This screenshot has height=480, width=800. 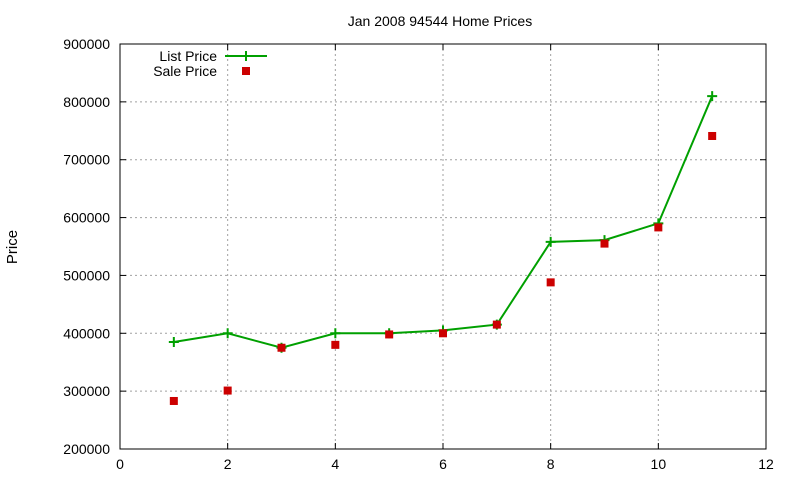 What do you see at coordinates (185, 71) in the screenshot?
I see `legend-label-sale-price: Sale Price` at bounding box center [185, 71].